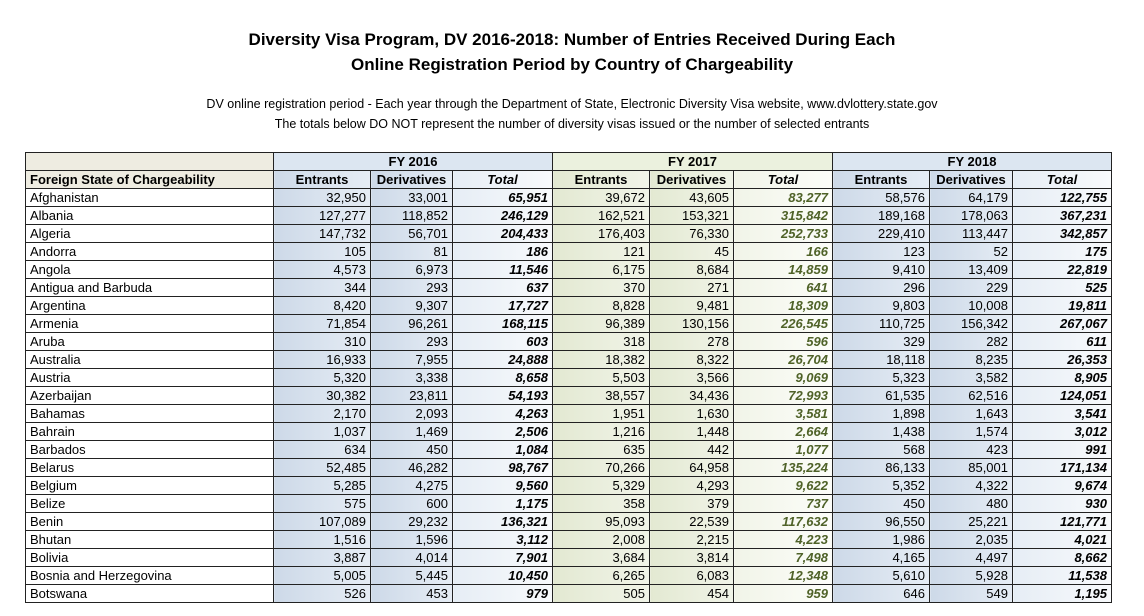 The height and width of the screenshot is (616, 1144). I want to click on fy2016-total-cell: 4,263, so click(502, 413).